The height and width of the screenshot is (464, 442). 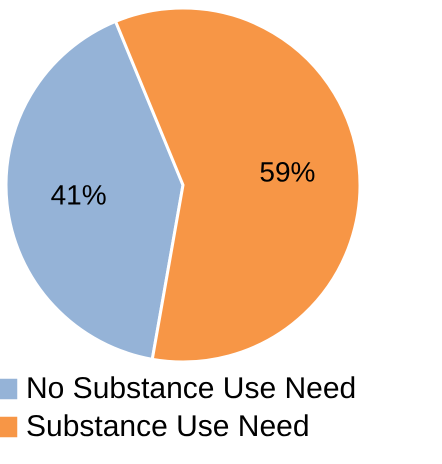 What do you see at coordinates (168, 426) in the screenshot?
I see `legend-label: Substance Use Need` at bounding box center [168, 426].